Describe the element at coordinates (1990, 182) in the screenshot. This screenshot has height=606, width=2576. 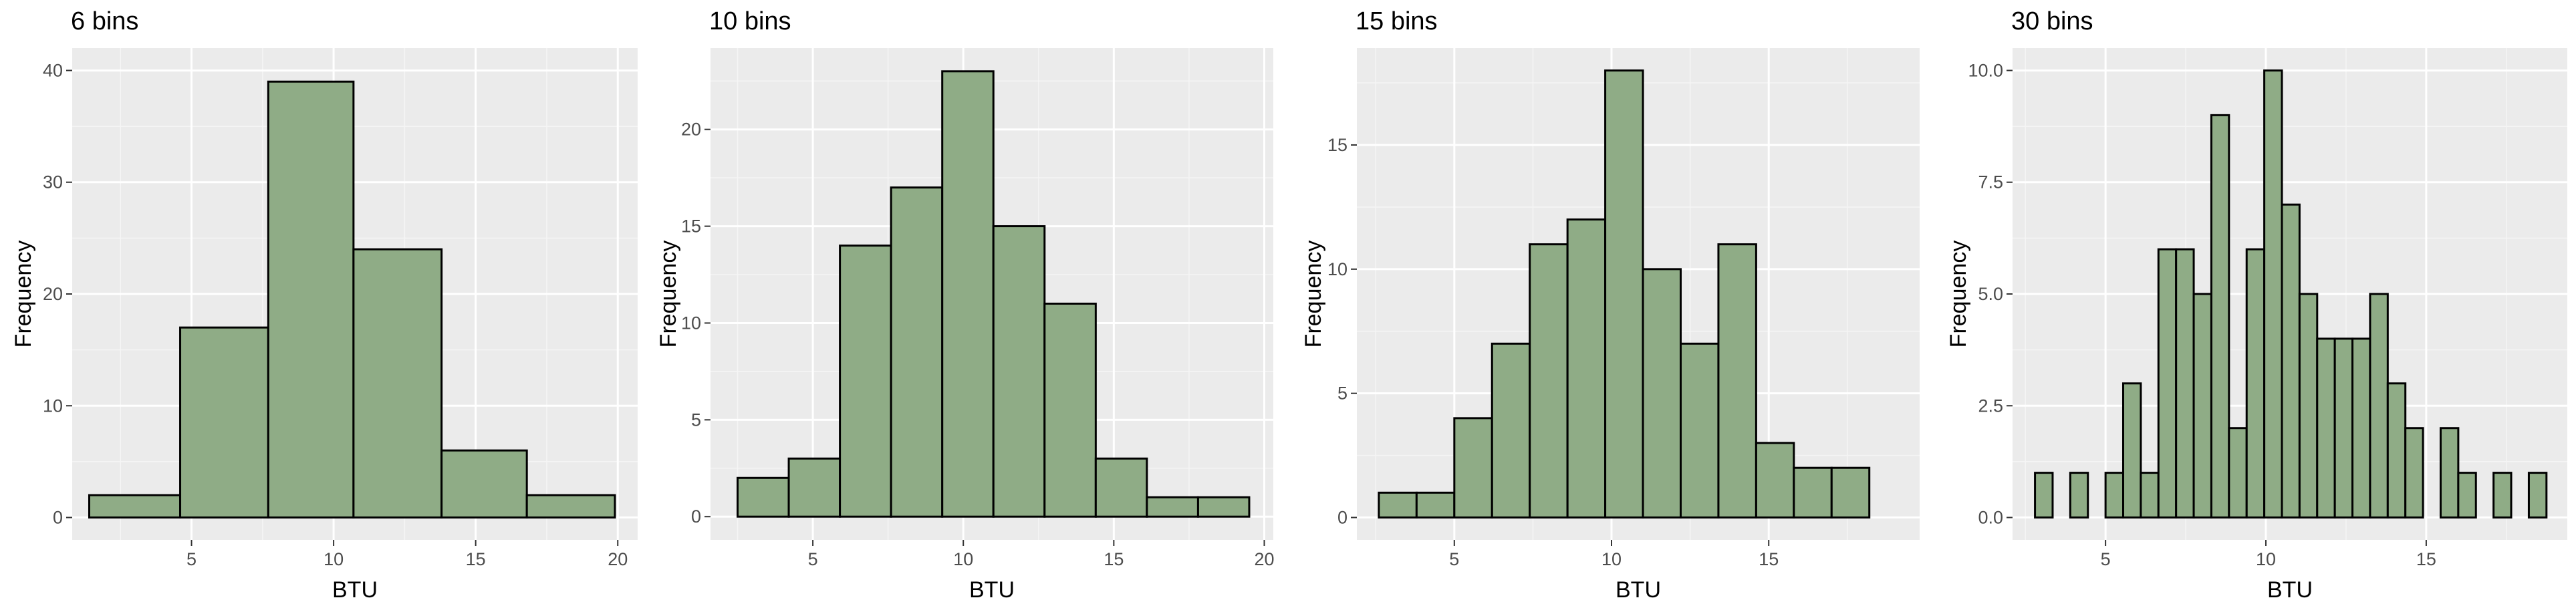
I see `y-tick-label: 7.5` at that location.